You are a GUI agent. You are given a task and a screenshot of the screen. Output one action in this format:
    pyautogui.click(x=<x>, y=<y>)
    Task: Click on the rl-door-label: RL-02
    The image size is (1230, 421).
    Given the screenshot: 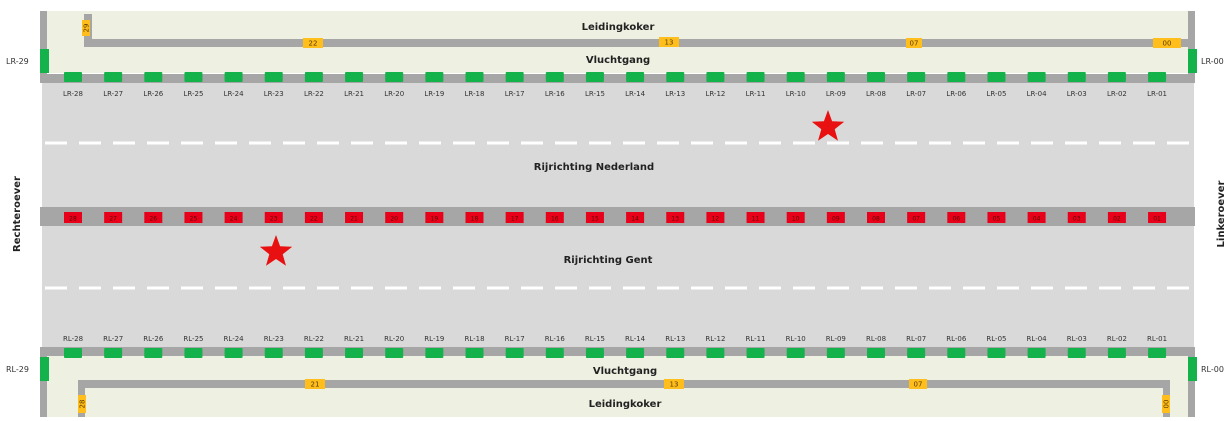 What is the action you would take?
    pyautogui.click(x=1117, y=339)
    